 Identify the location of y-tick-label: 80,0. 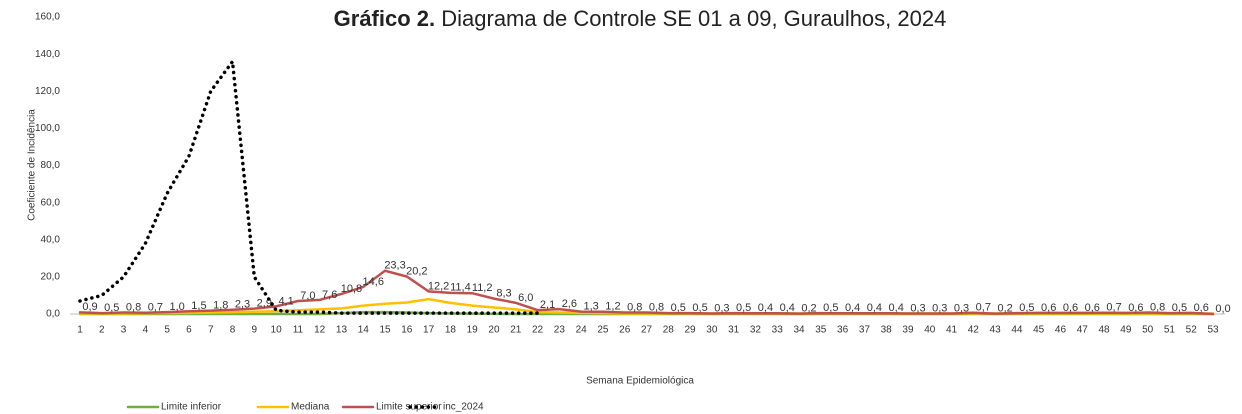
(51, 165).